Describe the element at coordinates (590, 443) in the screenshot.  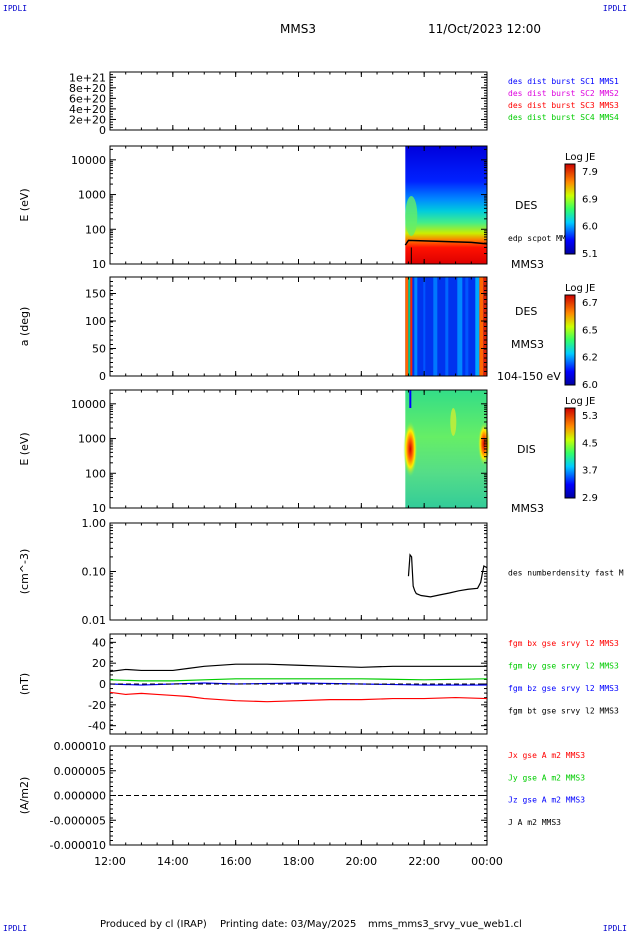
I see `colorbar-tick: 4.5` at that location.